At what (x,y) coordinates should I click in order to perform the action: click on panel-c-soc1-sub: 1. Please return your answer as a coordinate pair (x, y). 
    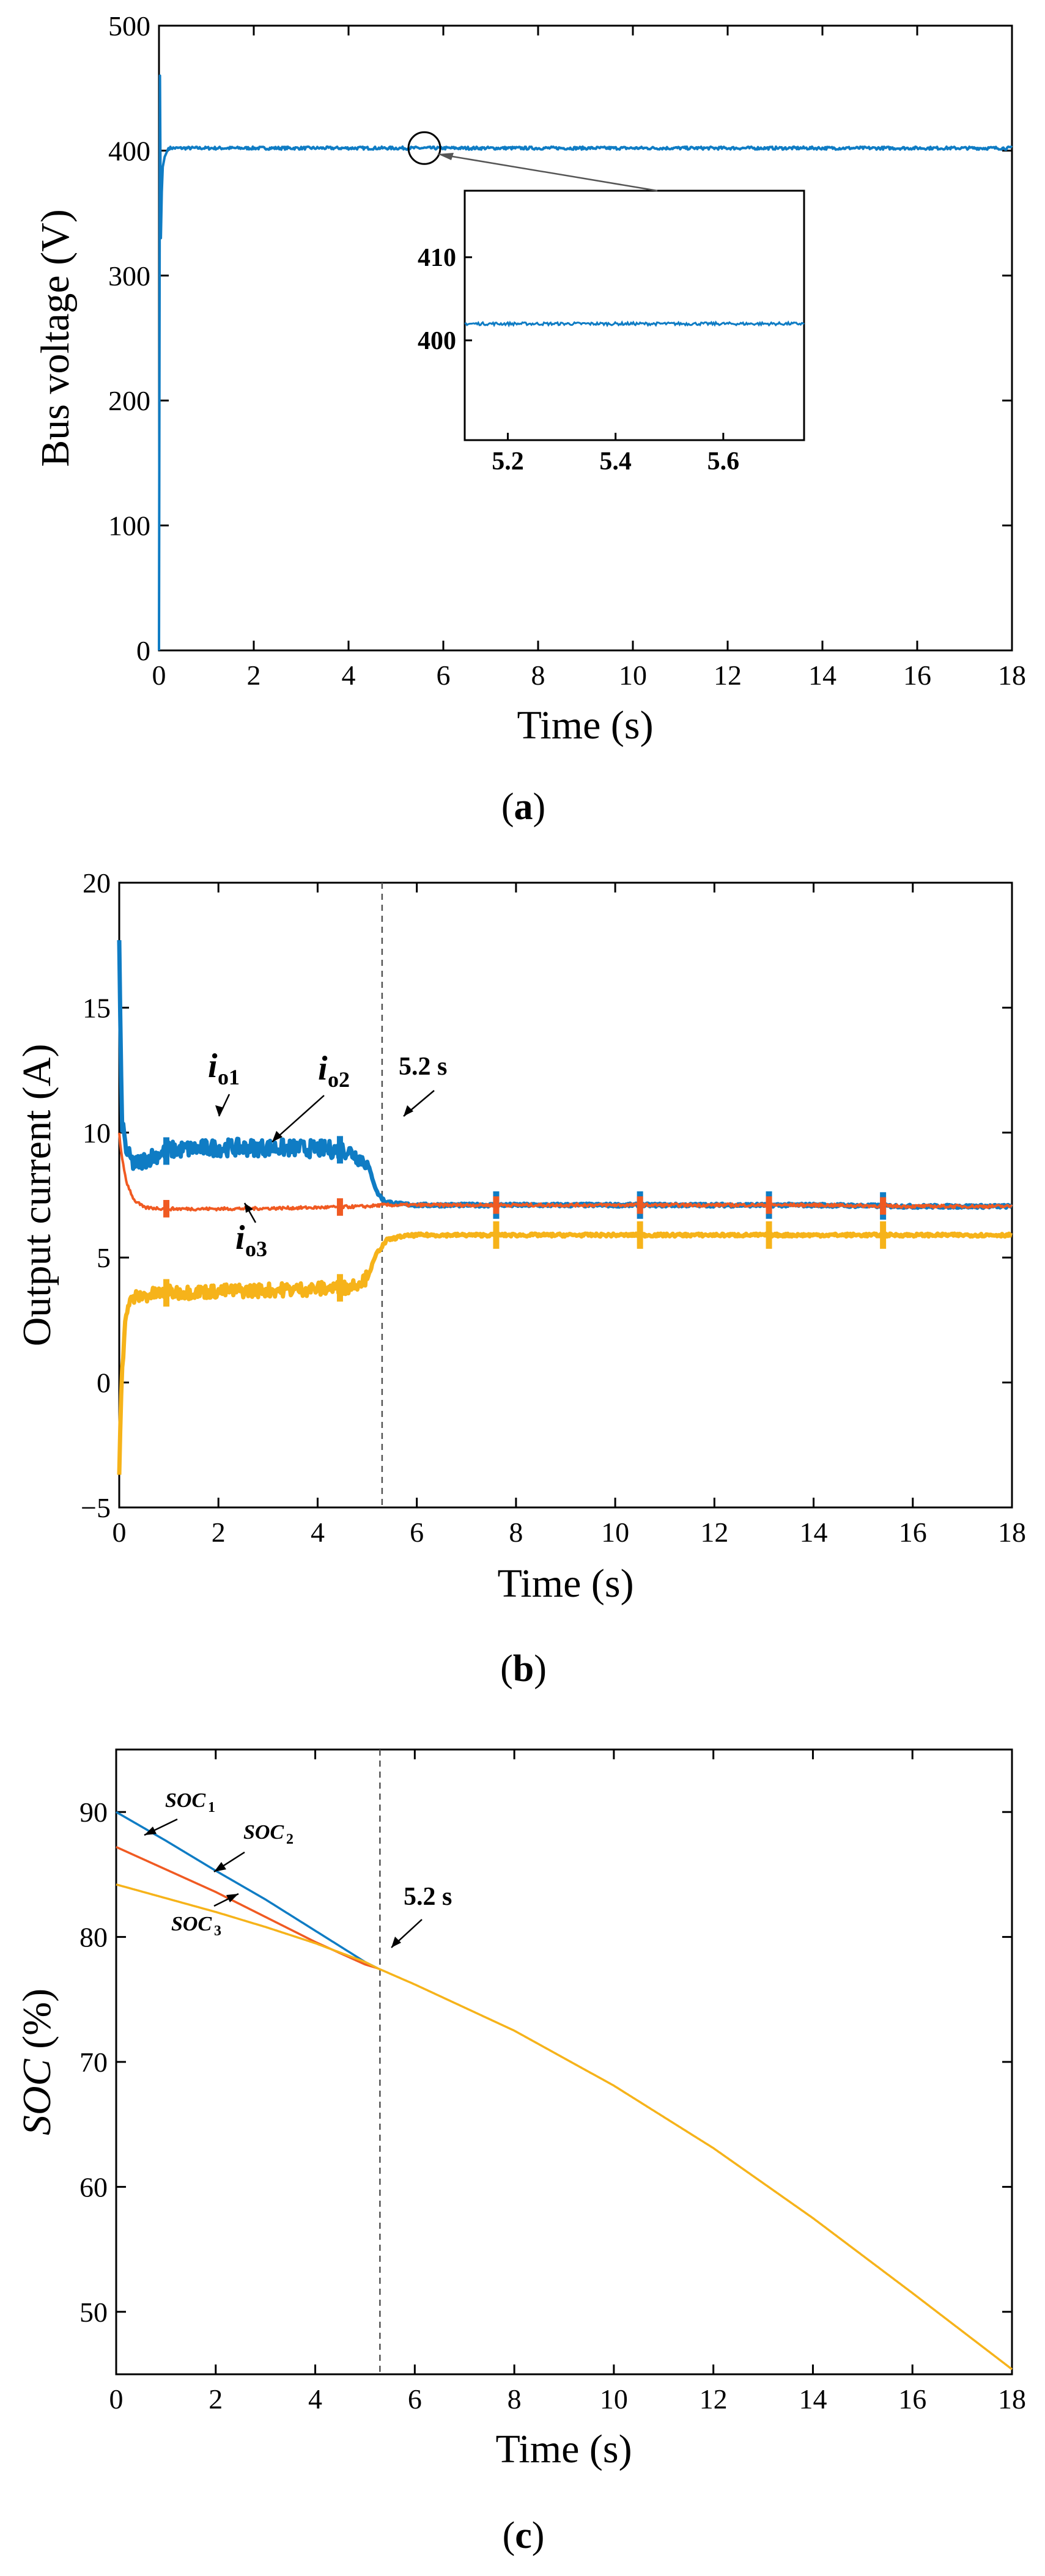
    Looking at the image, I should click on (211, 1808).